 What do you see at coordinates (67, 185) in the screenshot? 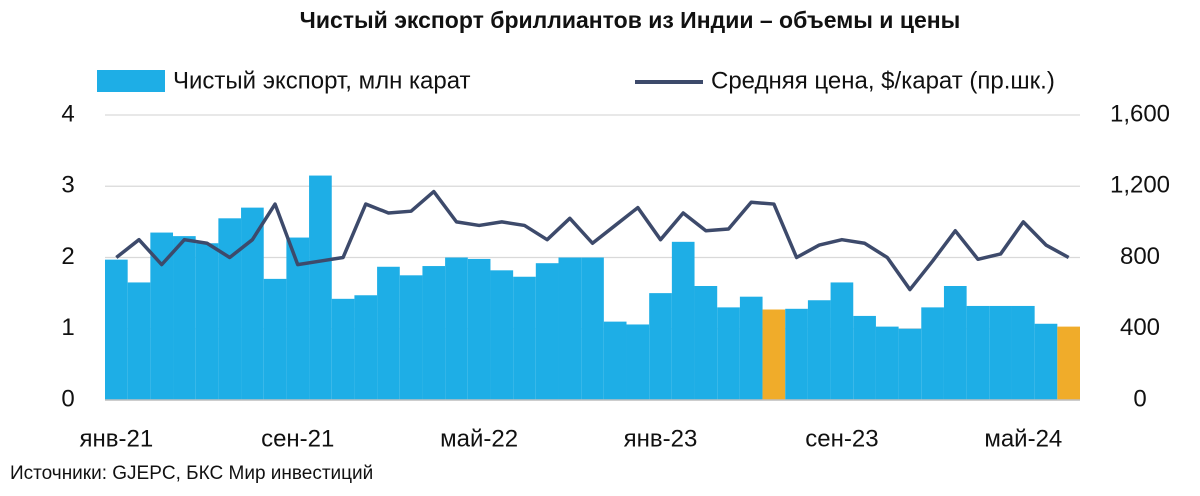
I see `y-tick-label: 3` at bounding box center [67, 185].